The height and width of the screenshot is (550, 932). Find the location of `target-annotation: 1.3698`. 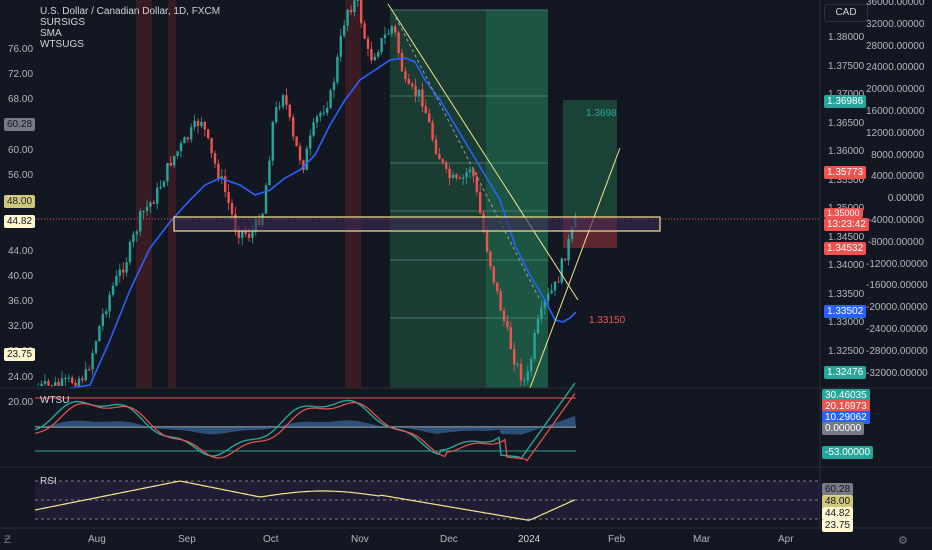

target-annotation: 1.3698 is located at coordinates (601, 113).